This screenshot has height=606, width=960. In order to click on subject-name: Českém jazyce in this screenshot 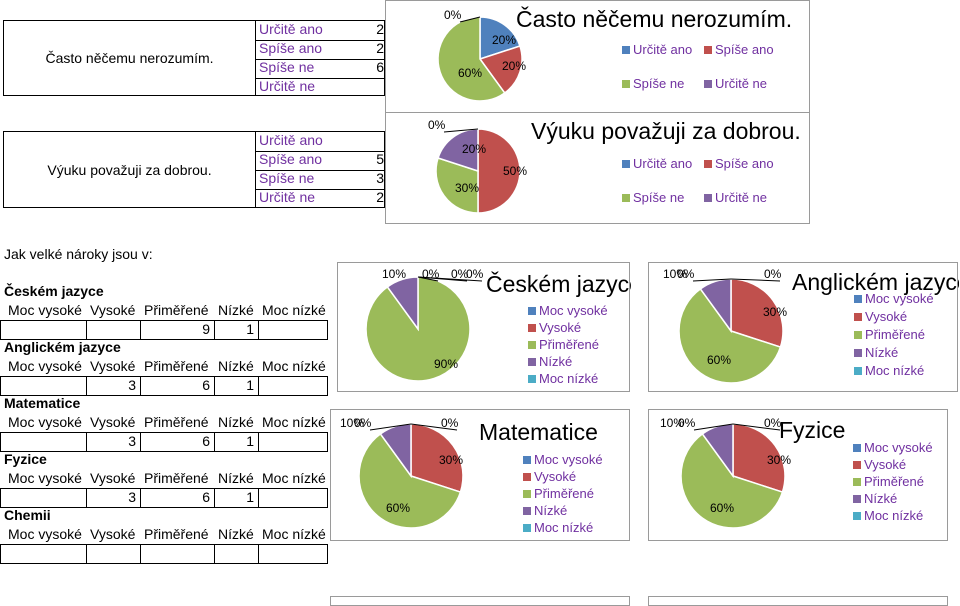, I will do `click(54, 291)`.